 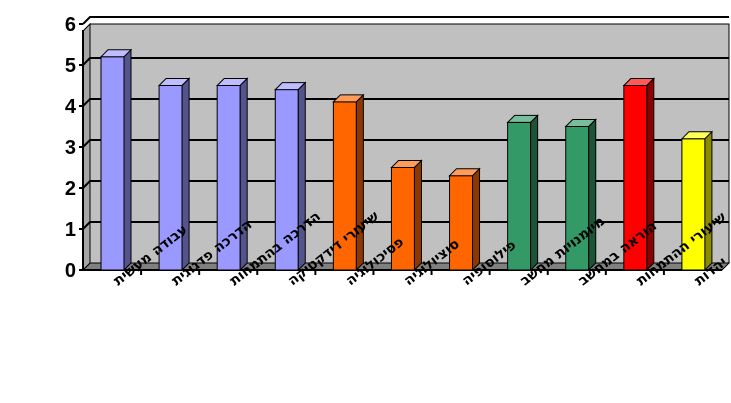 What do you see at coordinates (70, 230) in the screenshot?
I see `y-tick-label: 1` at bounding box center [70, 230].